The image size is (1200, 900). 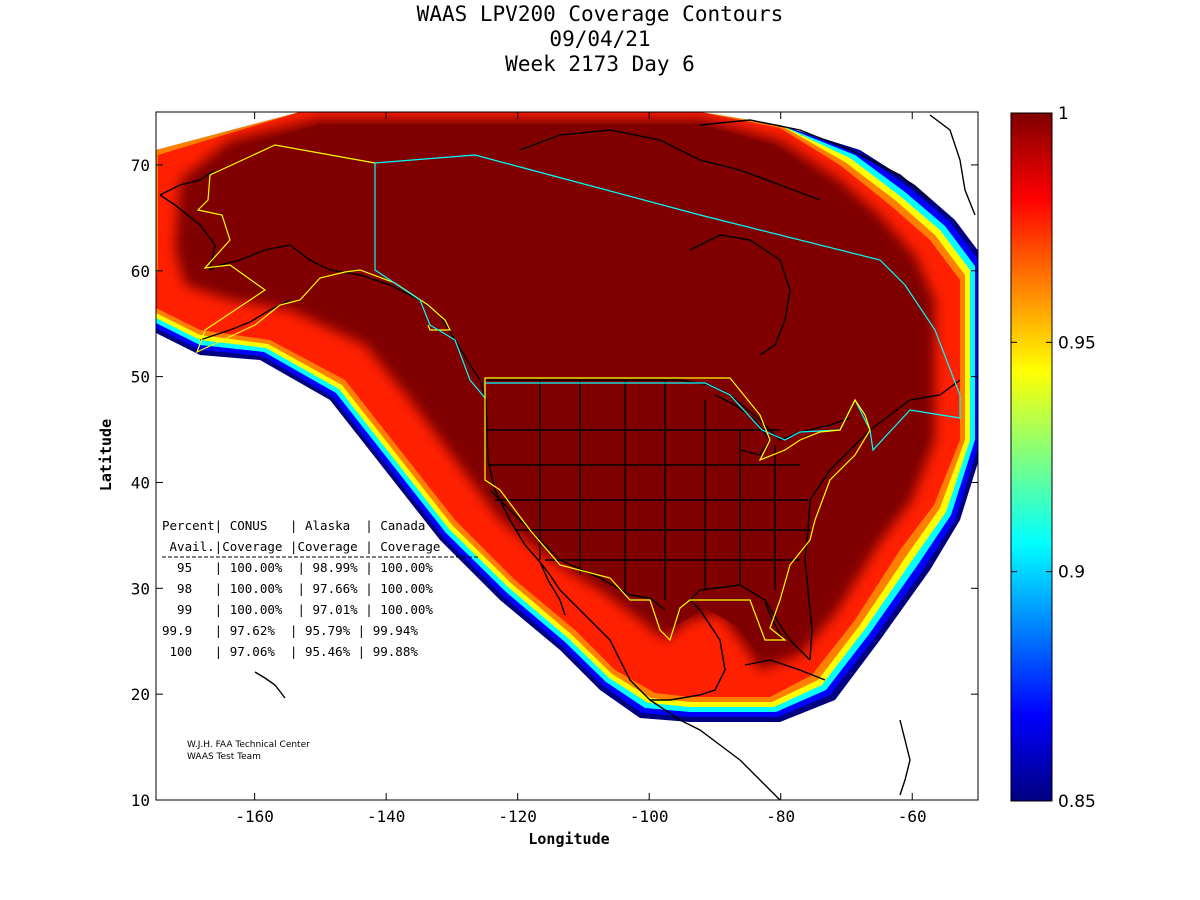 I want to click on table-row: 99.9 | 97.62% | 95.79% | 99.94%, so click(x=290, y=630).